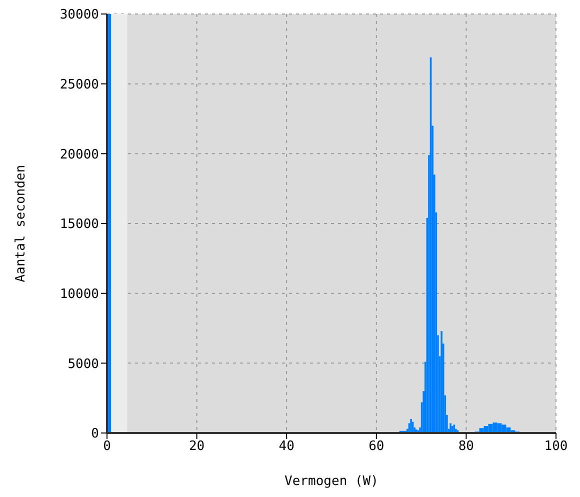 The height and width of the screenshot is (497, 580). What do you see at coordinates (21, 223) in the screenshot?
I see `y-axis-title: Aantal seconden` at bounding box center [21, 223].